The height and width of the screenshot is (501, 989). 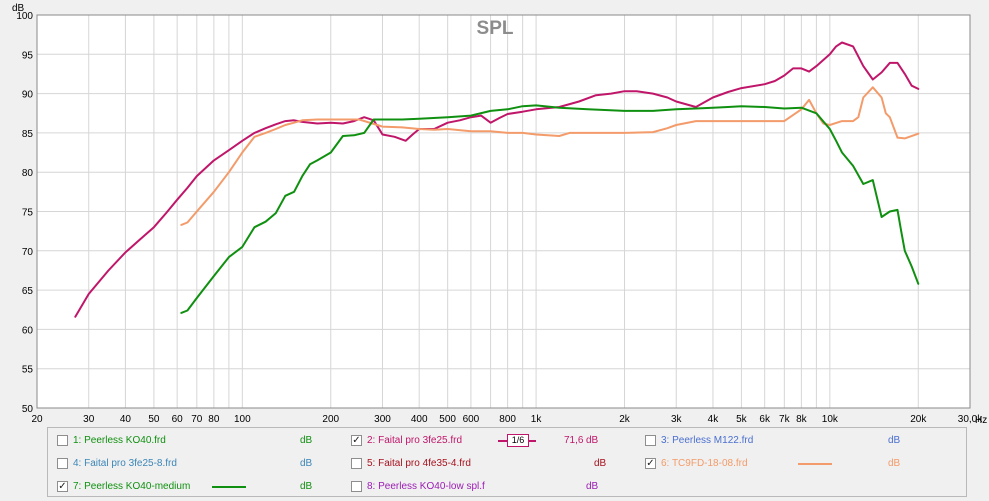 I want to click on y-tick-label: 55, so click(x=28, y=370).